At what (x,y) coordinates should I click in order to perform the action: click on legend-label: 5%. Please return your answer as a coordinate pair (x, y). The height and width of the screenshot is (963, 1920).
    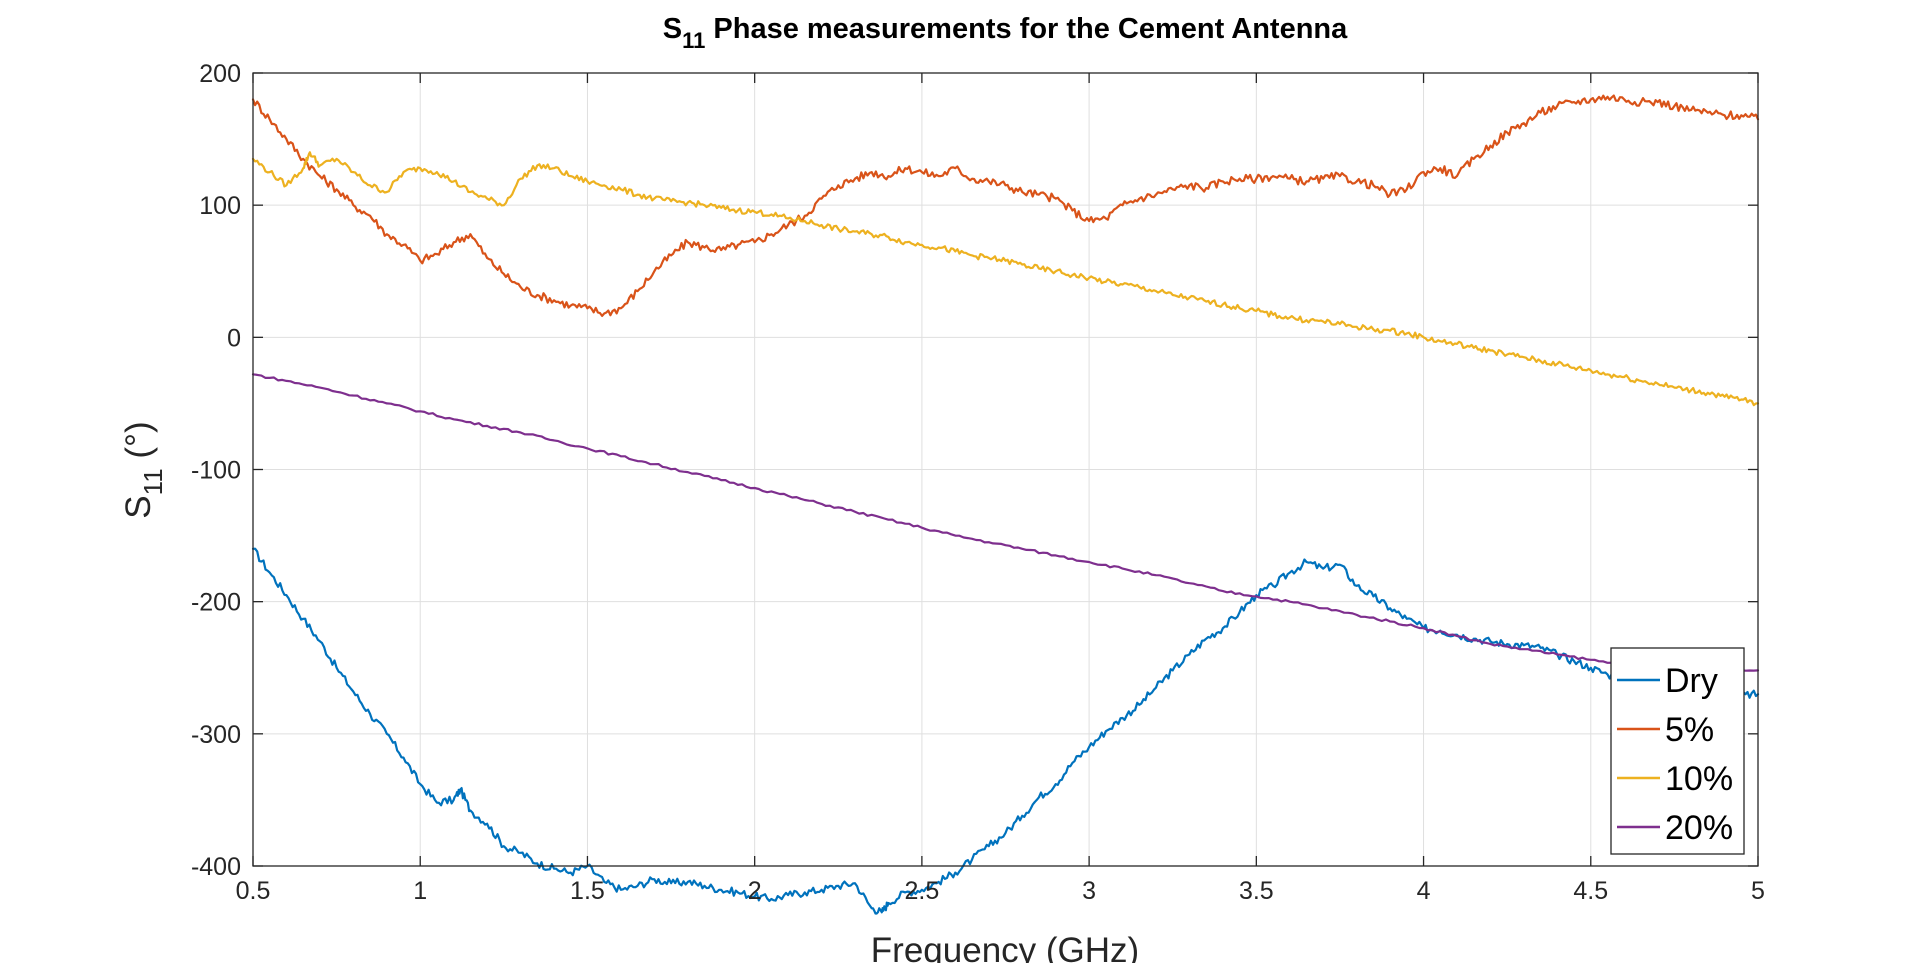
    Looking at the image, I should click on (1689, 730).